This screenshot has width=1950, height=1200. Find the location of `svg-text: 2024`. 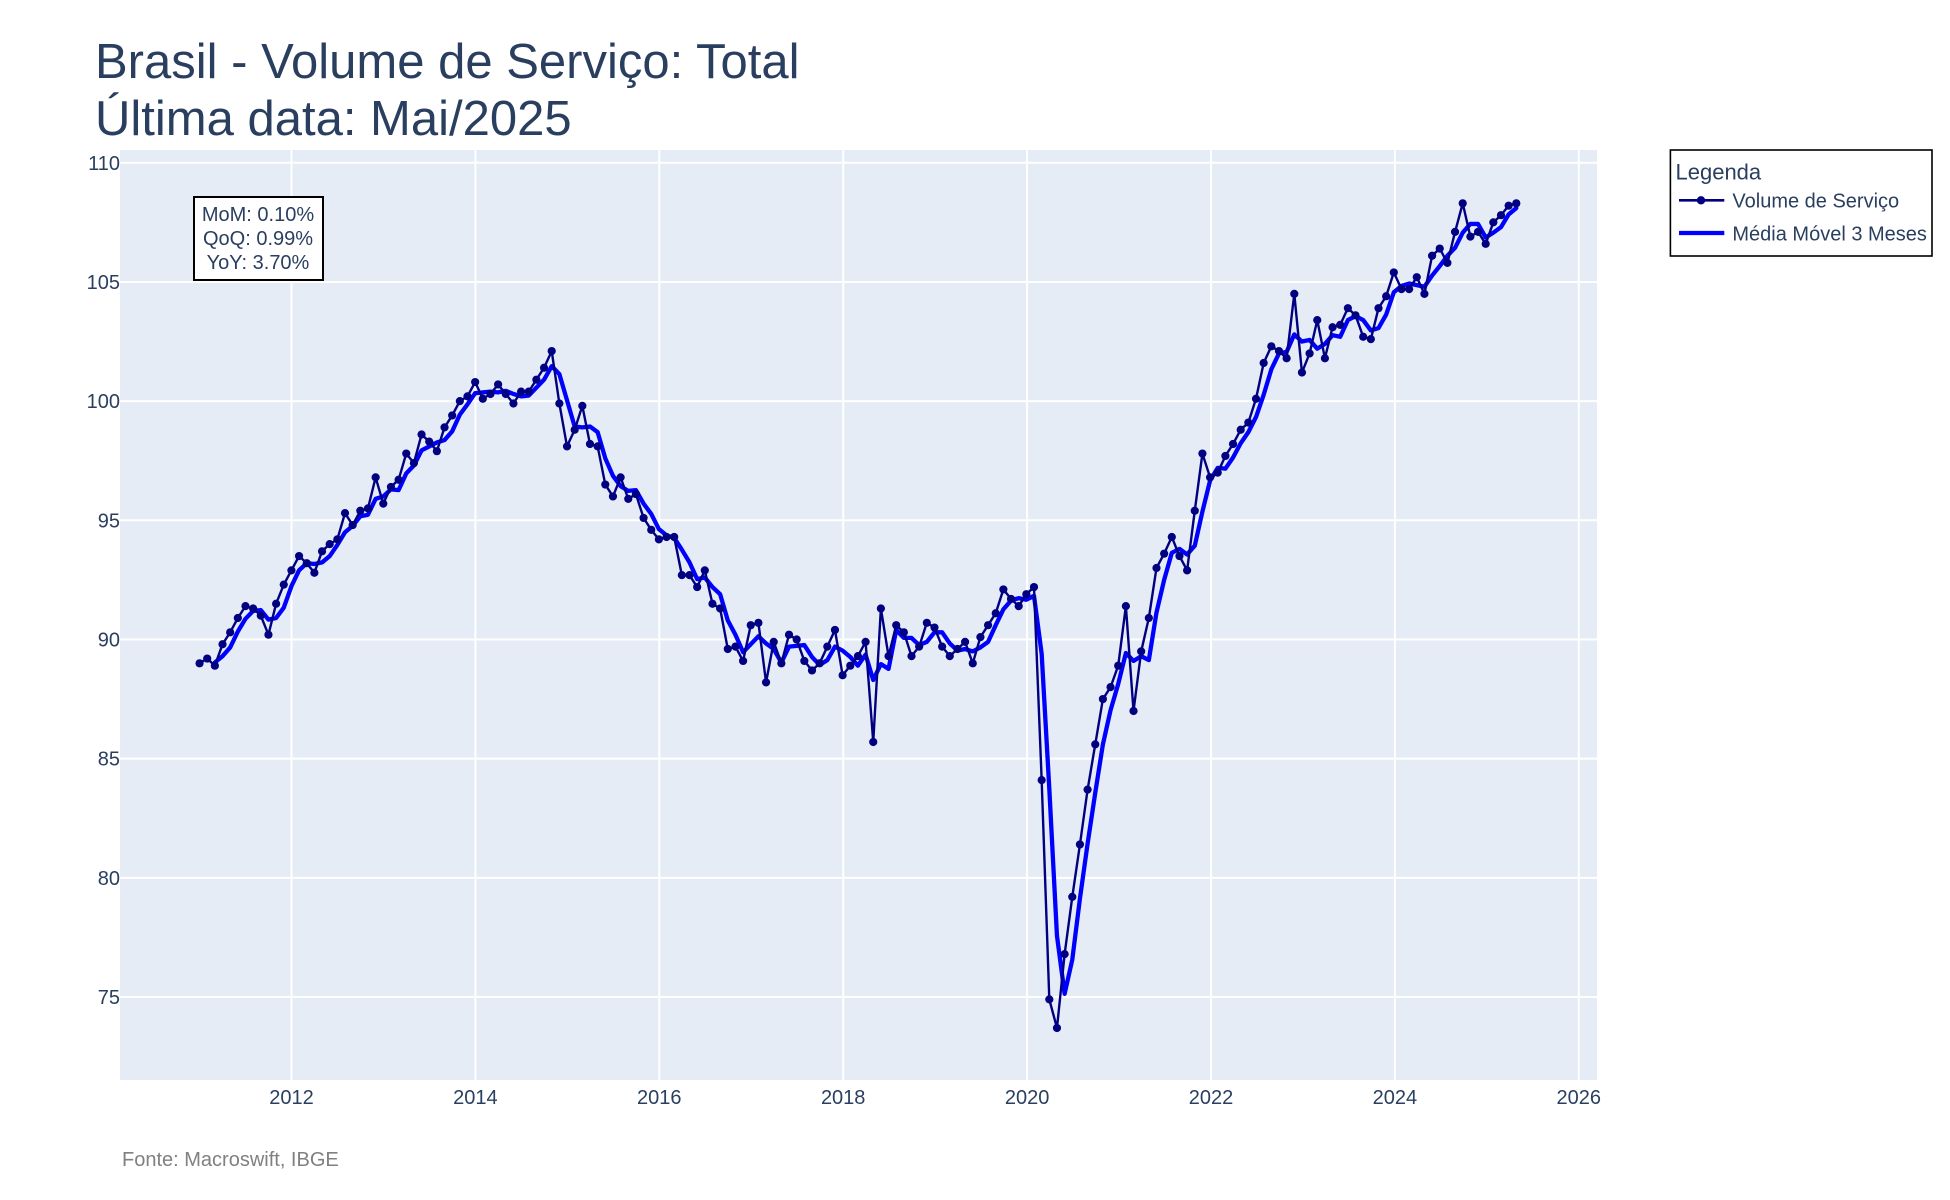

svg-text: 2024 is located at coordinates (1395, 1098).